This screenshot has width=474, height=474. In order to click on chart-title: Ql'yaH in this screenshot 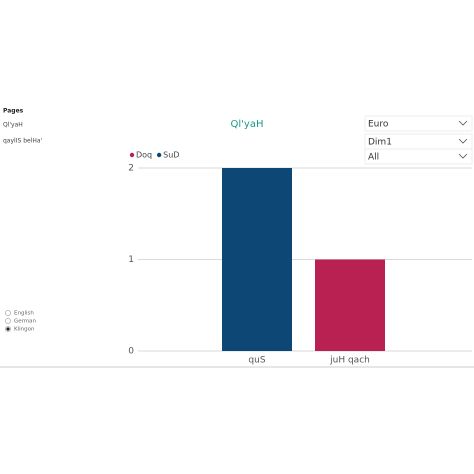, I will do `click(247, 124)`.